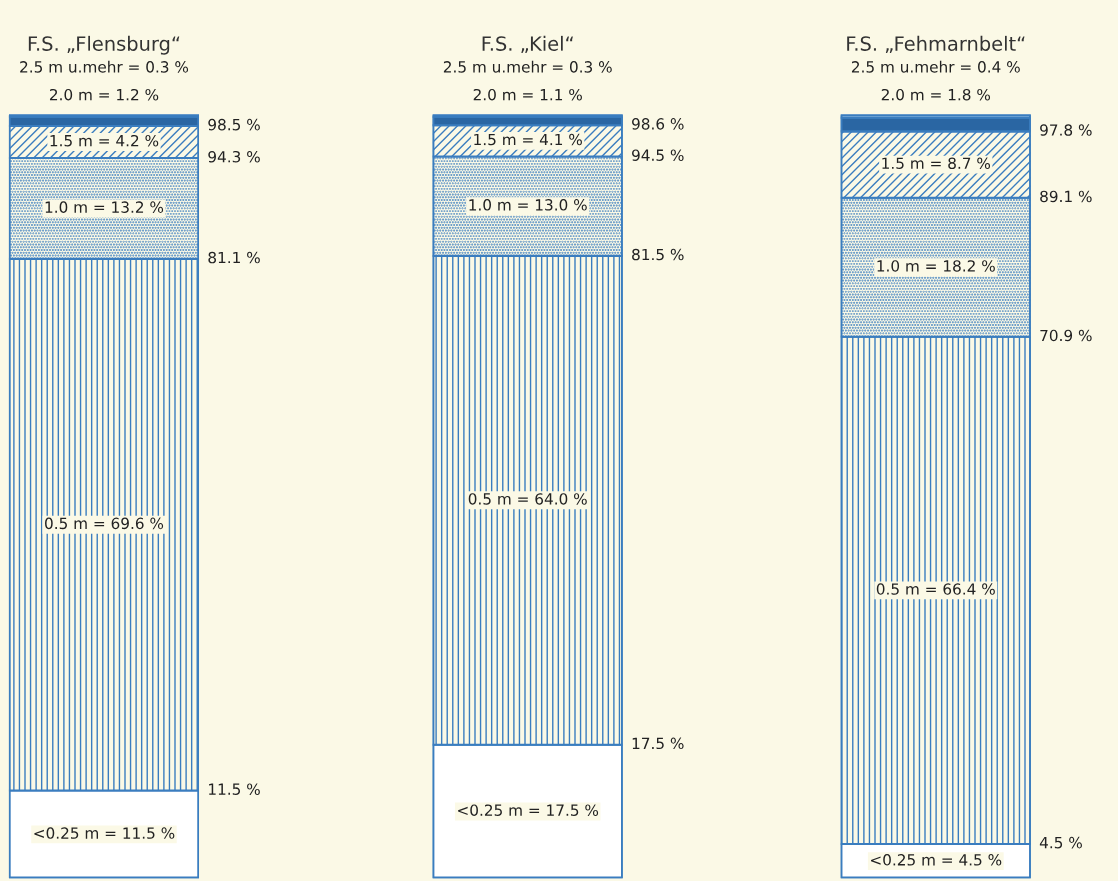  I want to click on text: 98.6 %, so click(658, 124).